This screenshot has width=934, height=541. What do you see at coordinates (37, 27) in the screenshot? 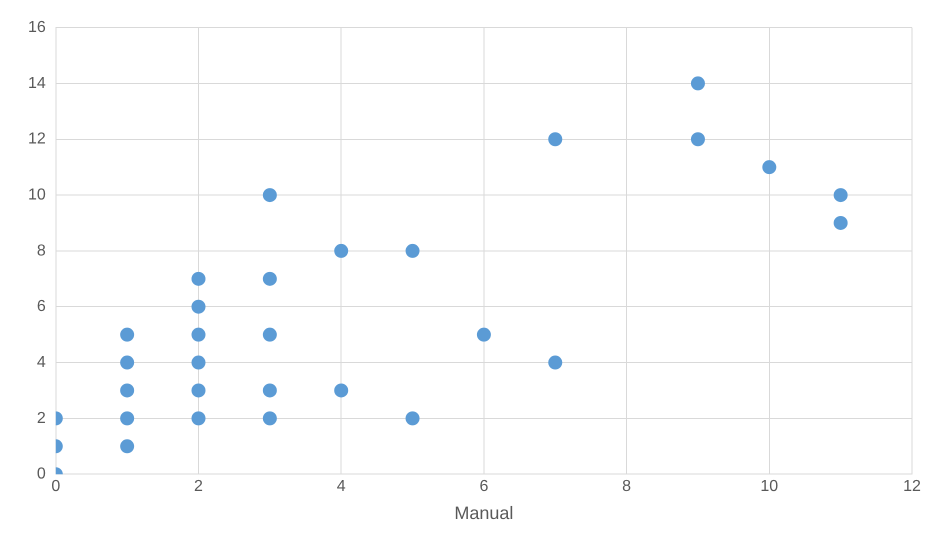
I see `y-tick-label: 16` at bounding box center [37, 27].